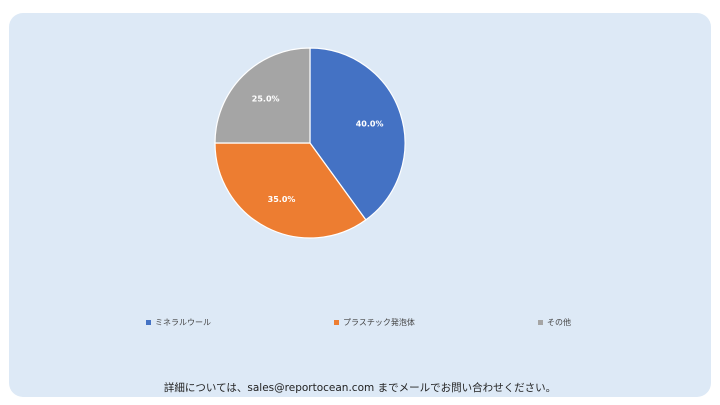 This screenshot has width=720, height=405. Describe the element at coordinates (559, 322) in the screenshot. I see `legend-label-other: その他` at that location.